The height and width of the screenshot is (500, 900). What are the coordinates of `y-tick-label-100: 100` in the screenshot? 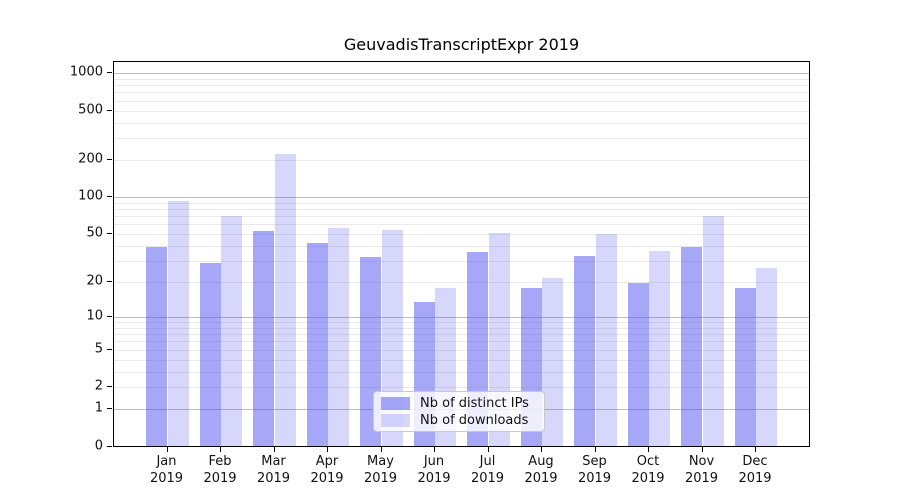 It's located at (90, 196).